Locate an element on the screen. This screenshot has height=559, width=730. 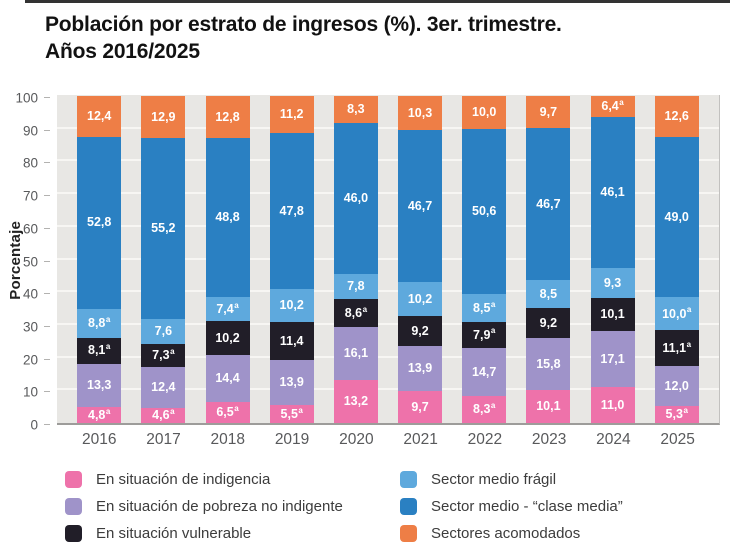
bar-segment: 17,1 is located at coordinates (612, 359).